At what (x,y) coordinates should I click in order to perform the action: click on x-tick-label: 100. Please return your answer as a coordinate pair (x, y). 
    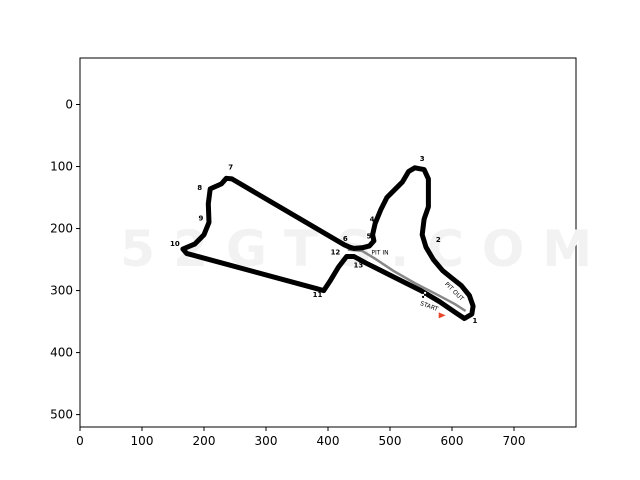
    Looking at the image, I should click on (142, 441).